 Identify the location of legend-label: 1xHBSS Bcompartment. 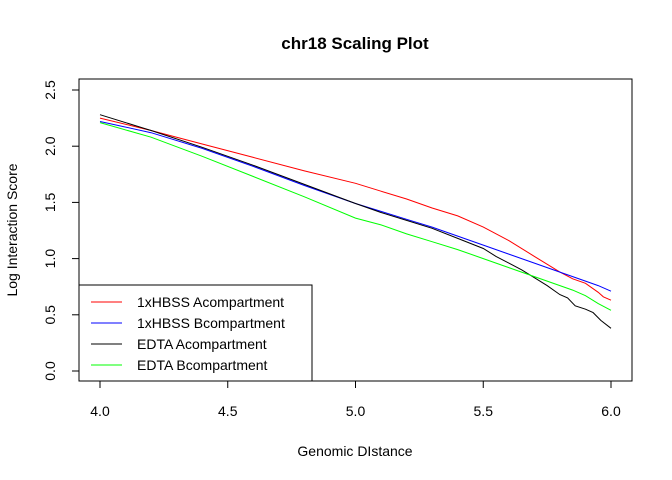
(211, 323).